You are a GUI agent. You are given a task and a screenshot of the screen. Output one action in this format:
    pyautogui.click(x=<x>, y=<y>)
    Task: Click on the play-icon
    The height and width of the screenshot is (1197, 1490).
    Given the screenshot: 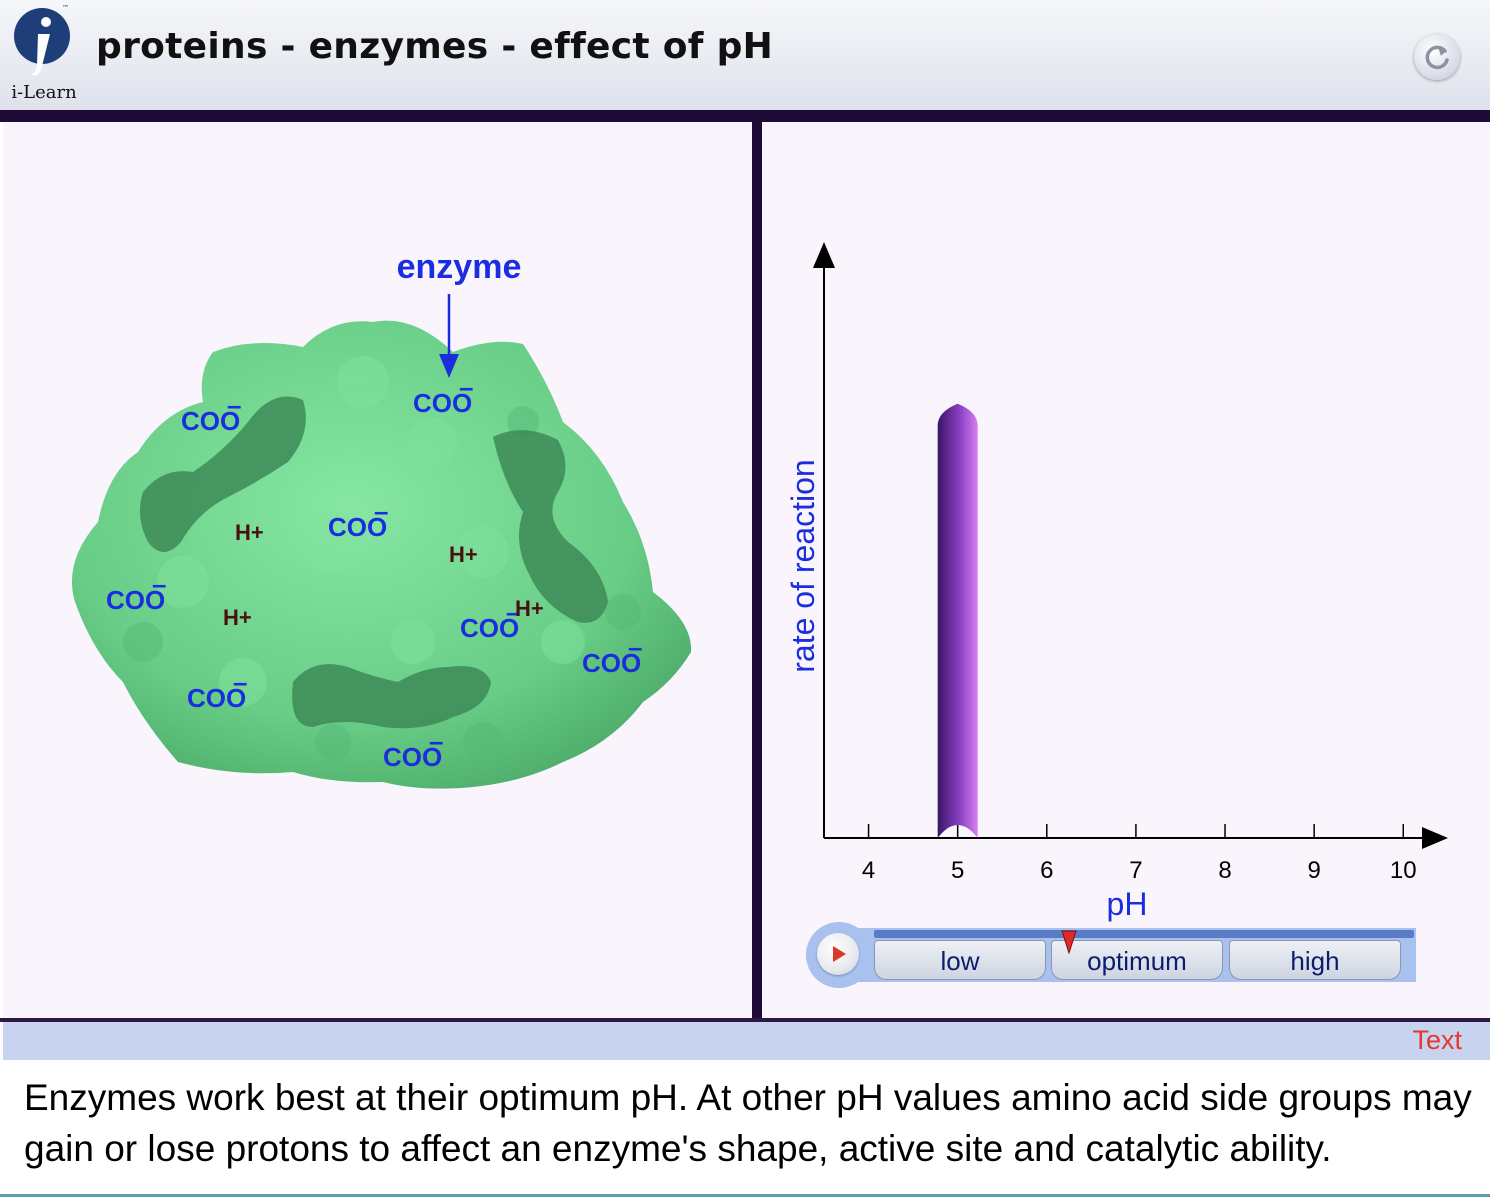 What is the action you would take?
    pyautogui.click(x=839, y=954)
    